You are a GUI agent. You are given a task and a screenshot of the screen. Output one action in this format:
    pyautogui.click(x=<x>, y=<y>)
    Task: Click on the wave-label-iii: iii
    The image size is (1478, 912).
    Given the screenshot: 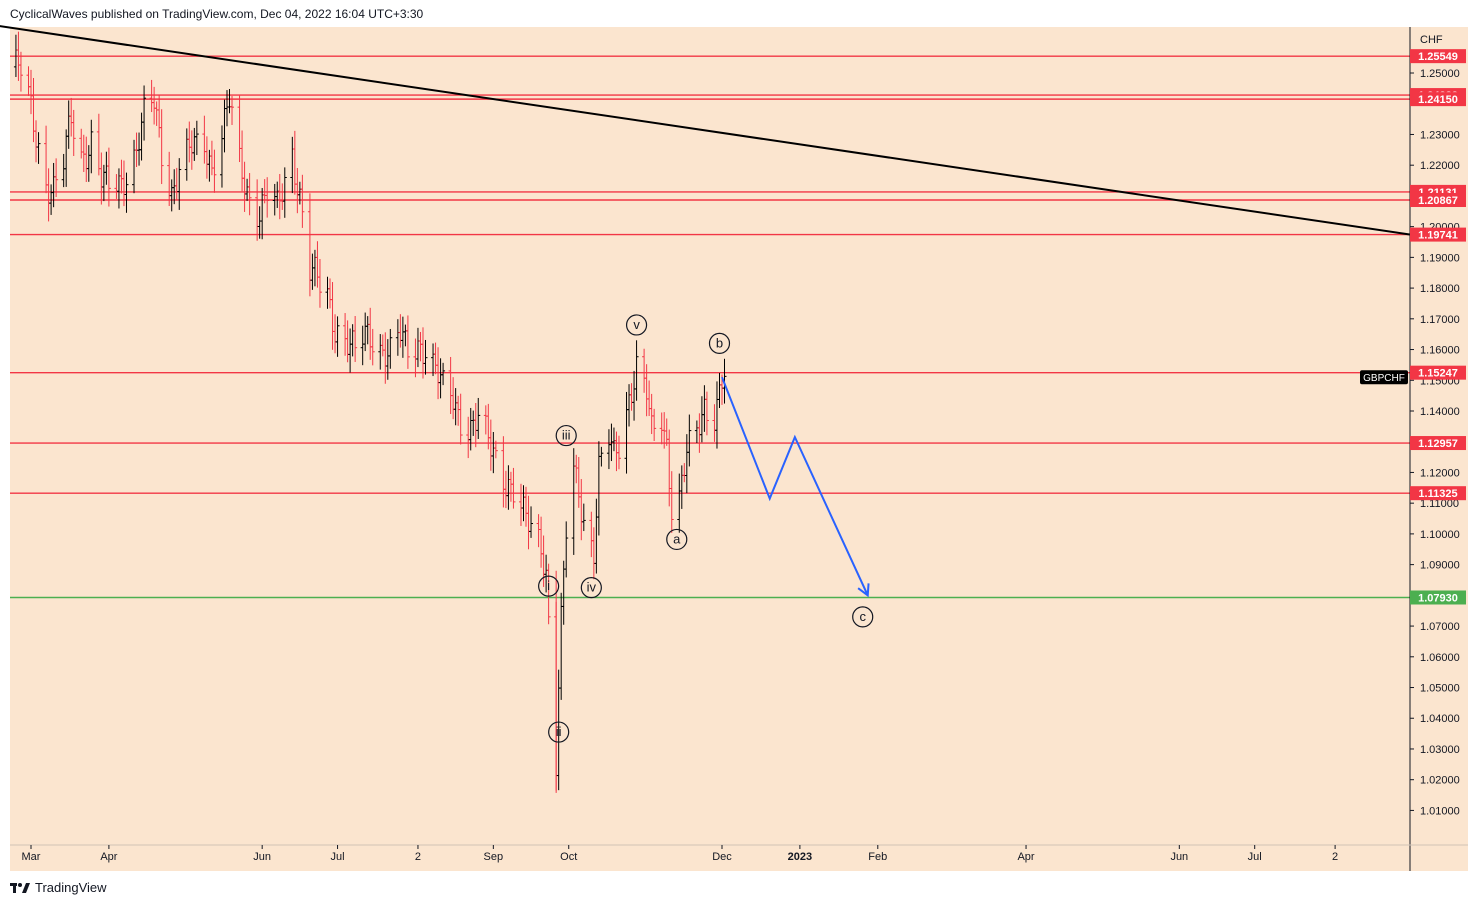 What is the action you would take?
    pyautogui.click(x=566, y=435)
    